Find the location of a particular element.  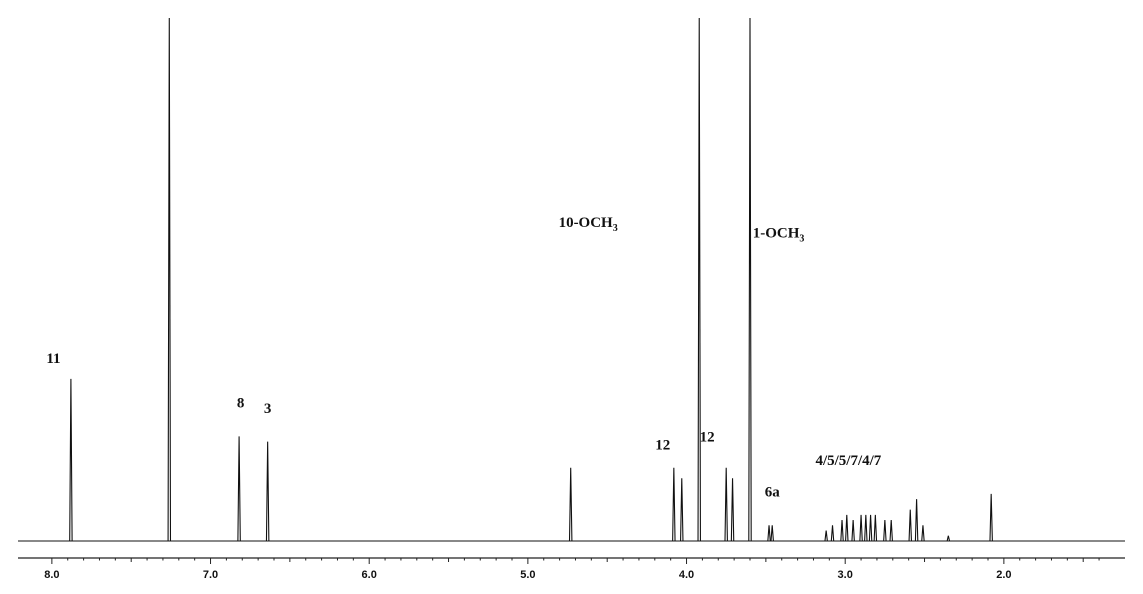

peak-label-text: 10-OCH is located at coordinates (586, 223).